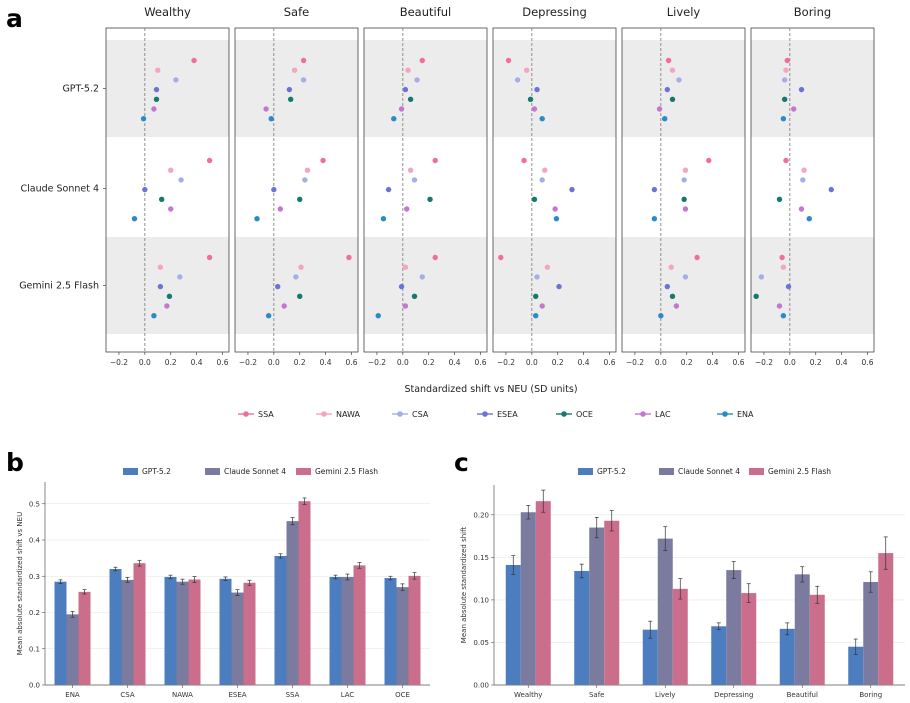 The height and width of the screenshot is (703, 910). Describe the element at coordinates (410, 170) in the screenshot. I see `dot-beautiful-claude-sonnet-4-nawa` at that location.